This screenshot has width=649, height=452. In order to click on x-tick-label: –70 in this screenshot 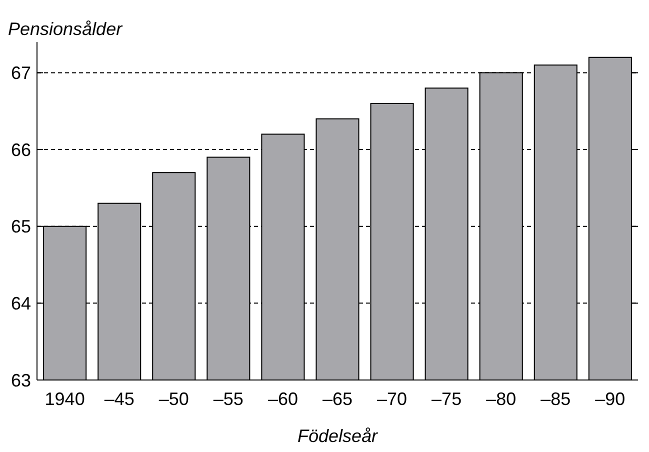, I will do `click(392, 399)`.